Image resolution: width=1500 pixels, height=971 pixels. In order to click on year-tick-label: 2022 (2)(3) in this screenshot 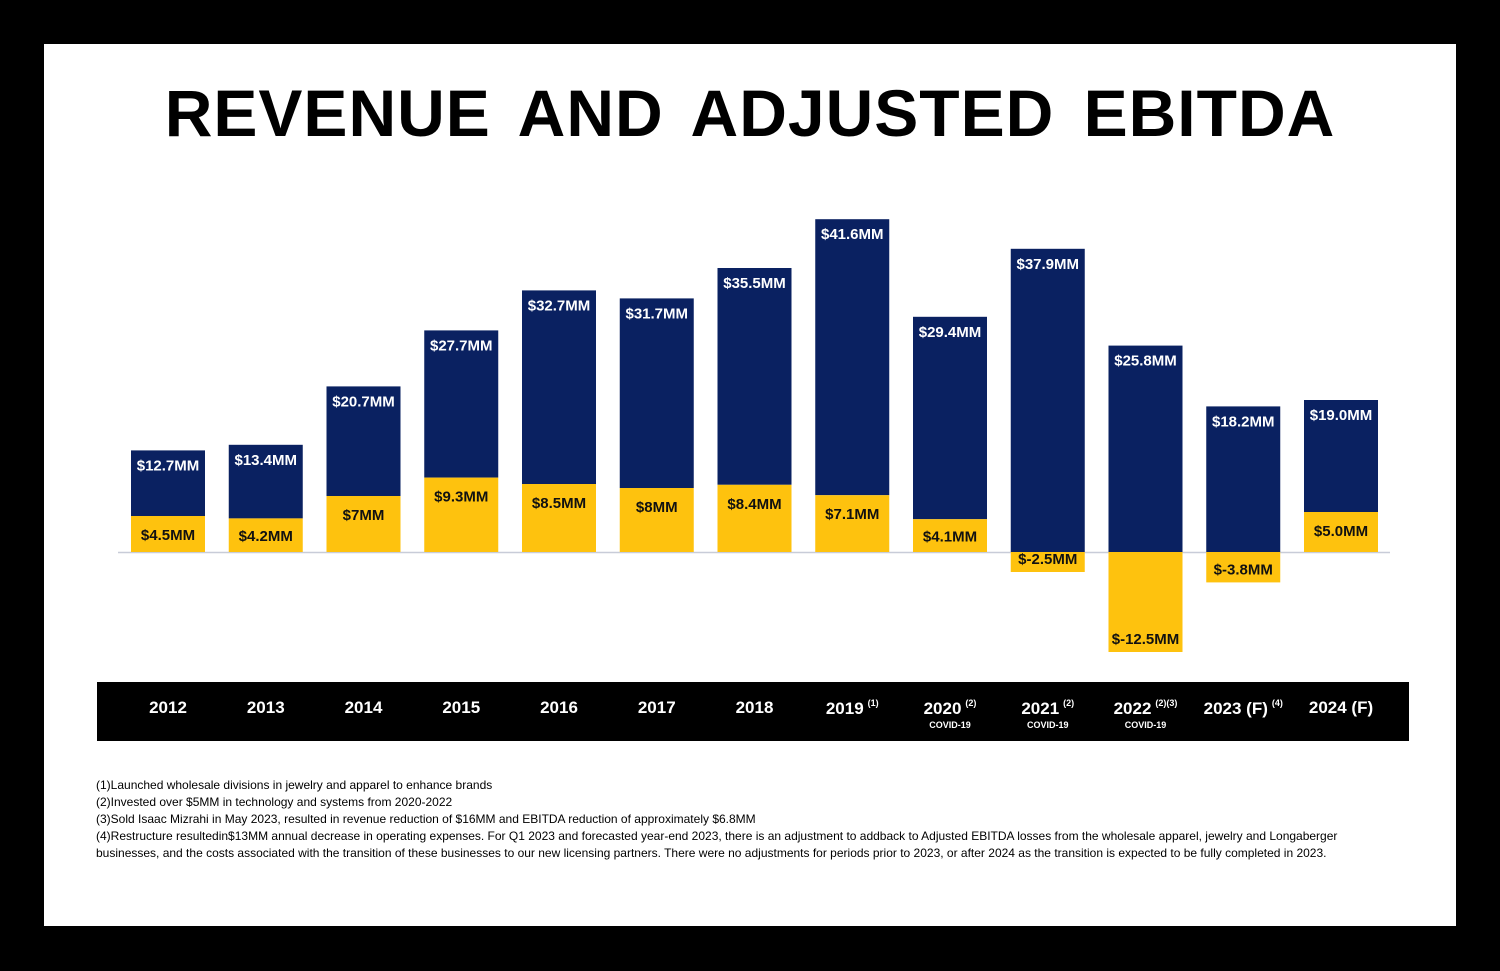, I will do `click(1146, 708)`.